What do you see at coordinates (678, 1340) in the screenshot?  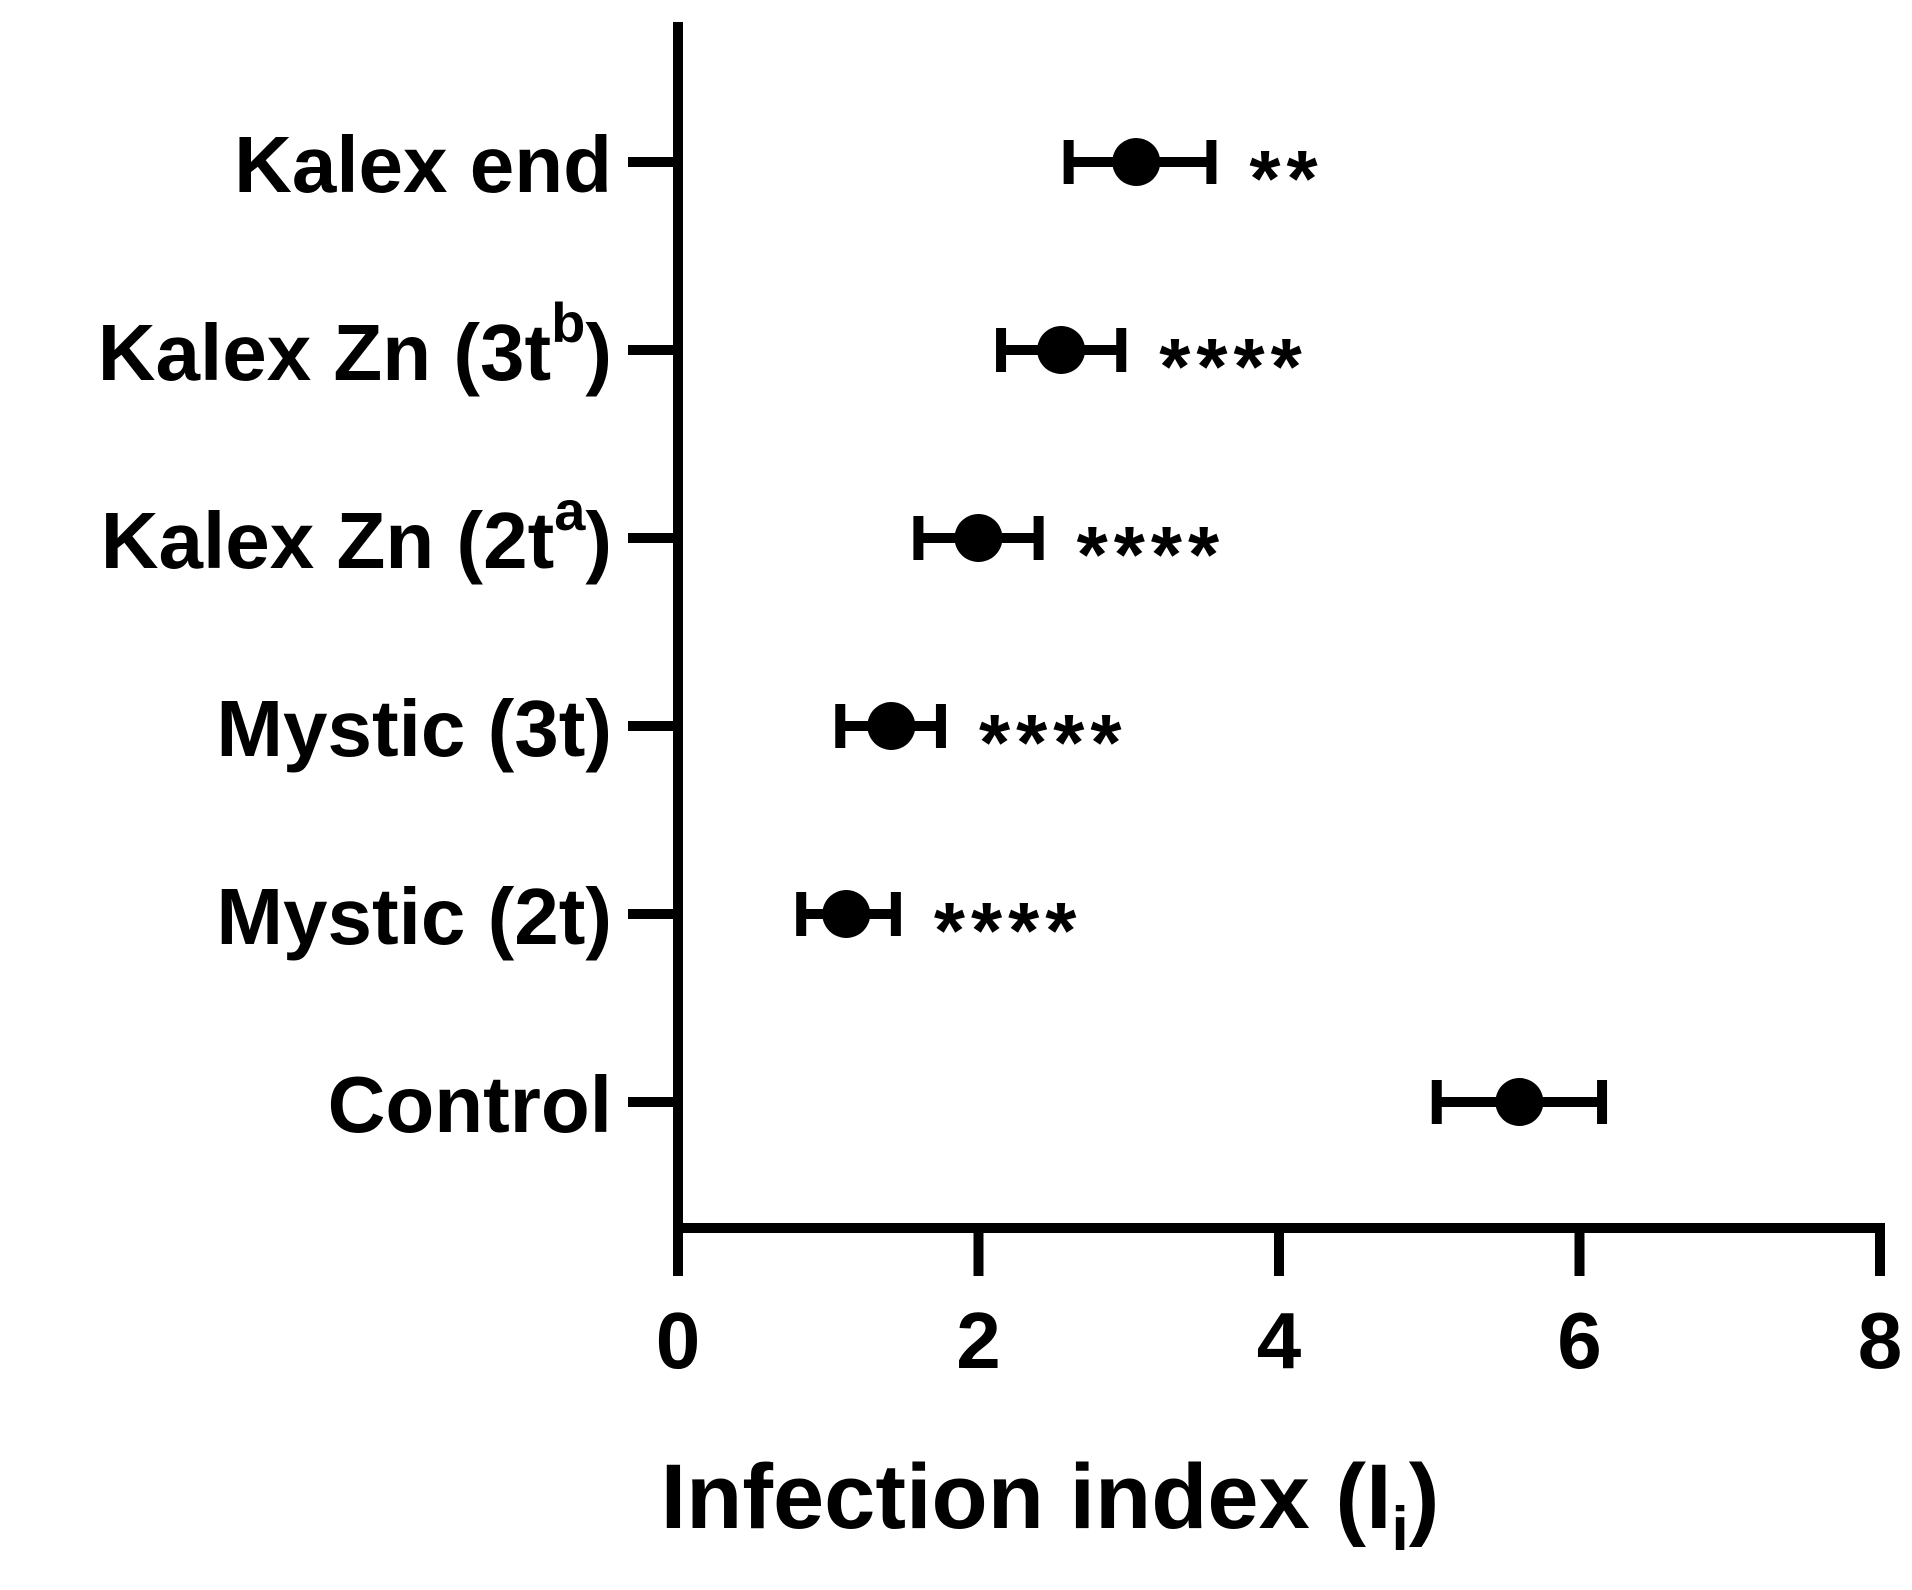 I see `x-tick-label: 0` at bounding box center [678, 1340].